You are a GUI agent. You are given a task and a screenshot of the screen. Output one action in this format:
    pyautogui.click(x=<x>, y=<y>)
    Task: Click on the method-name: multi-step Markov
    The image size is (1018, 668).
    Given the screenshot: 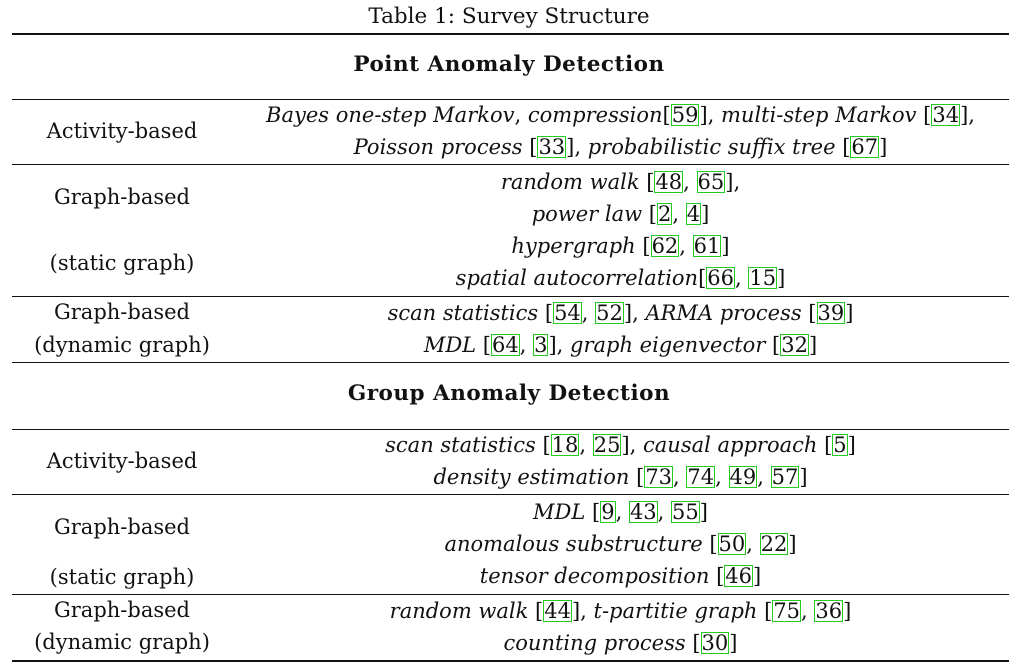 What is the action you would take?
    pyautogui.click(x=819, y=115)
    